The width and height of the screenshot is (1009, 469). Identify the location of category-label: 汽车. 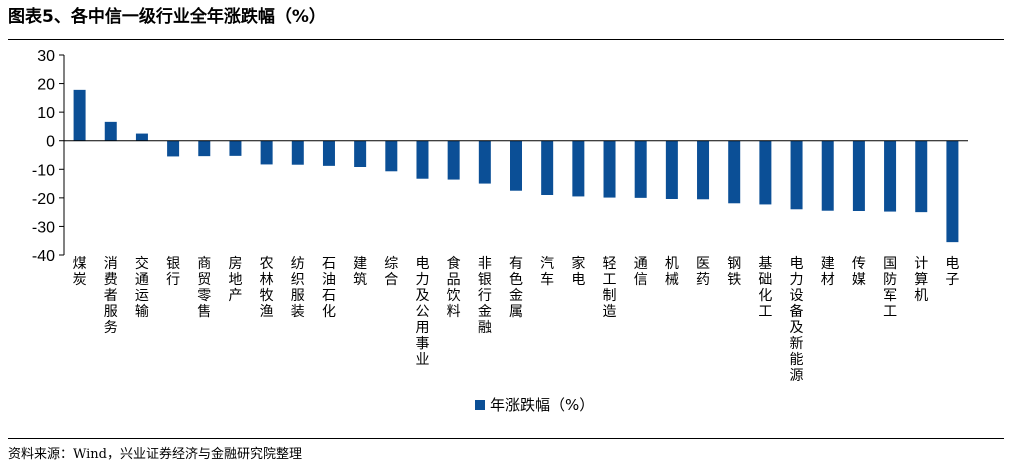
(547, 272).